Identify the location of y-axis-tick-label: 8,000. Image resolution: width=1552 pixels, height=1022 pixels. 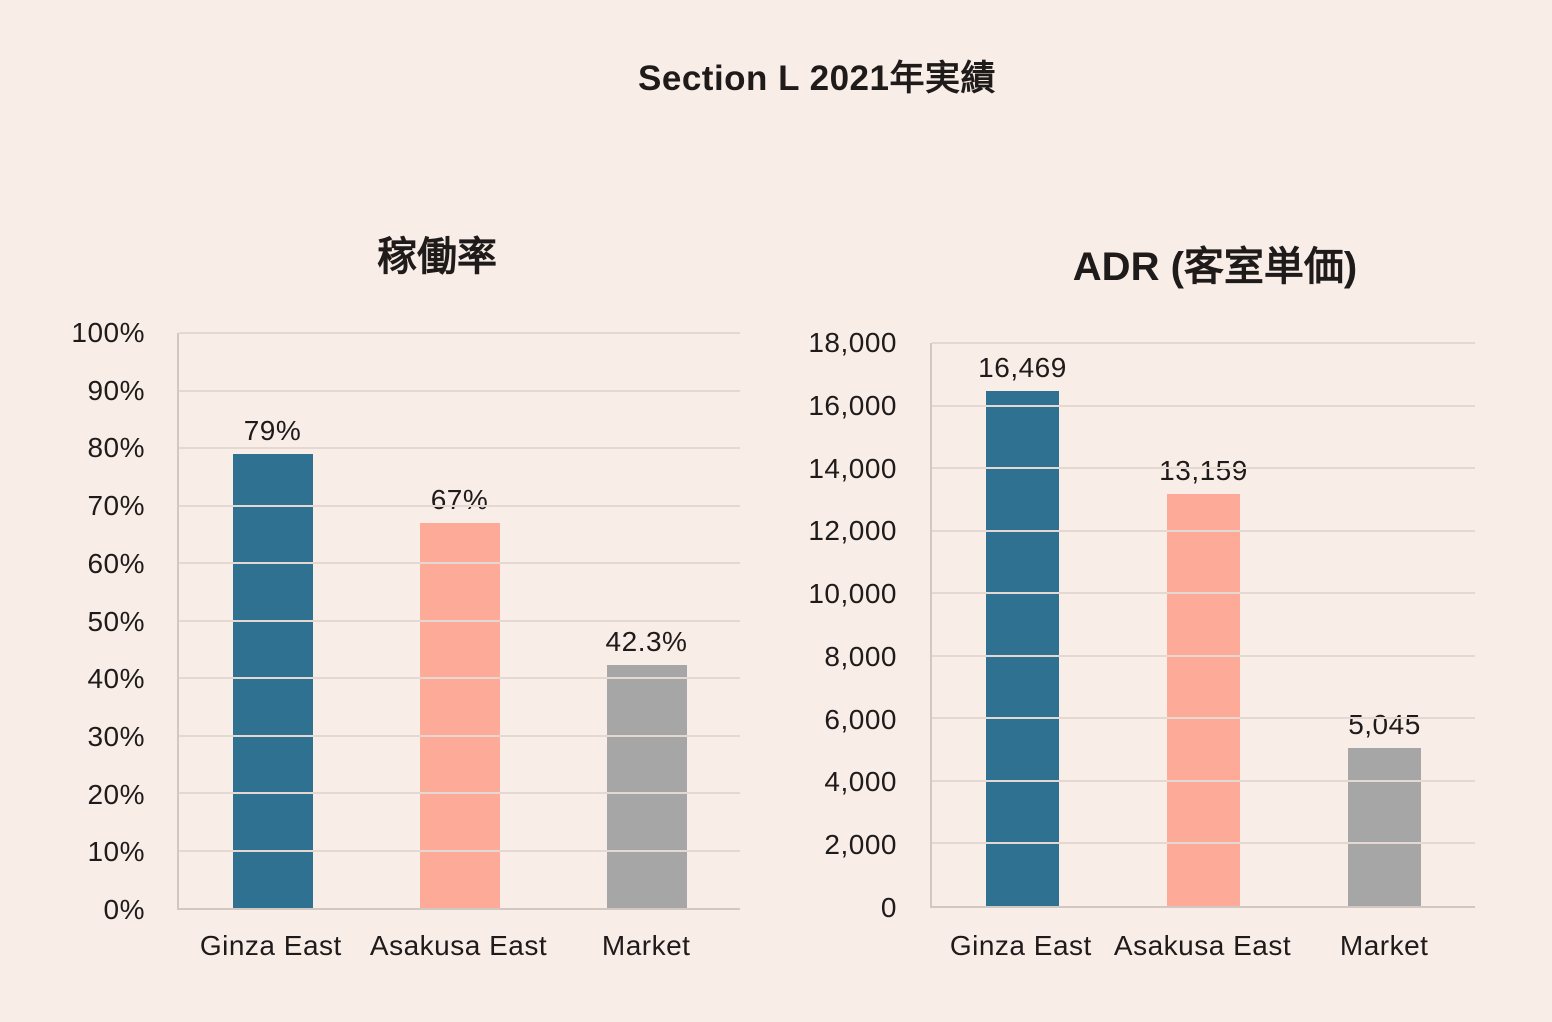
(860, 656).